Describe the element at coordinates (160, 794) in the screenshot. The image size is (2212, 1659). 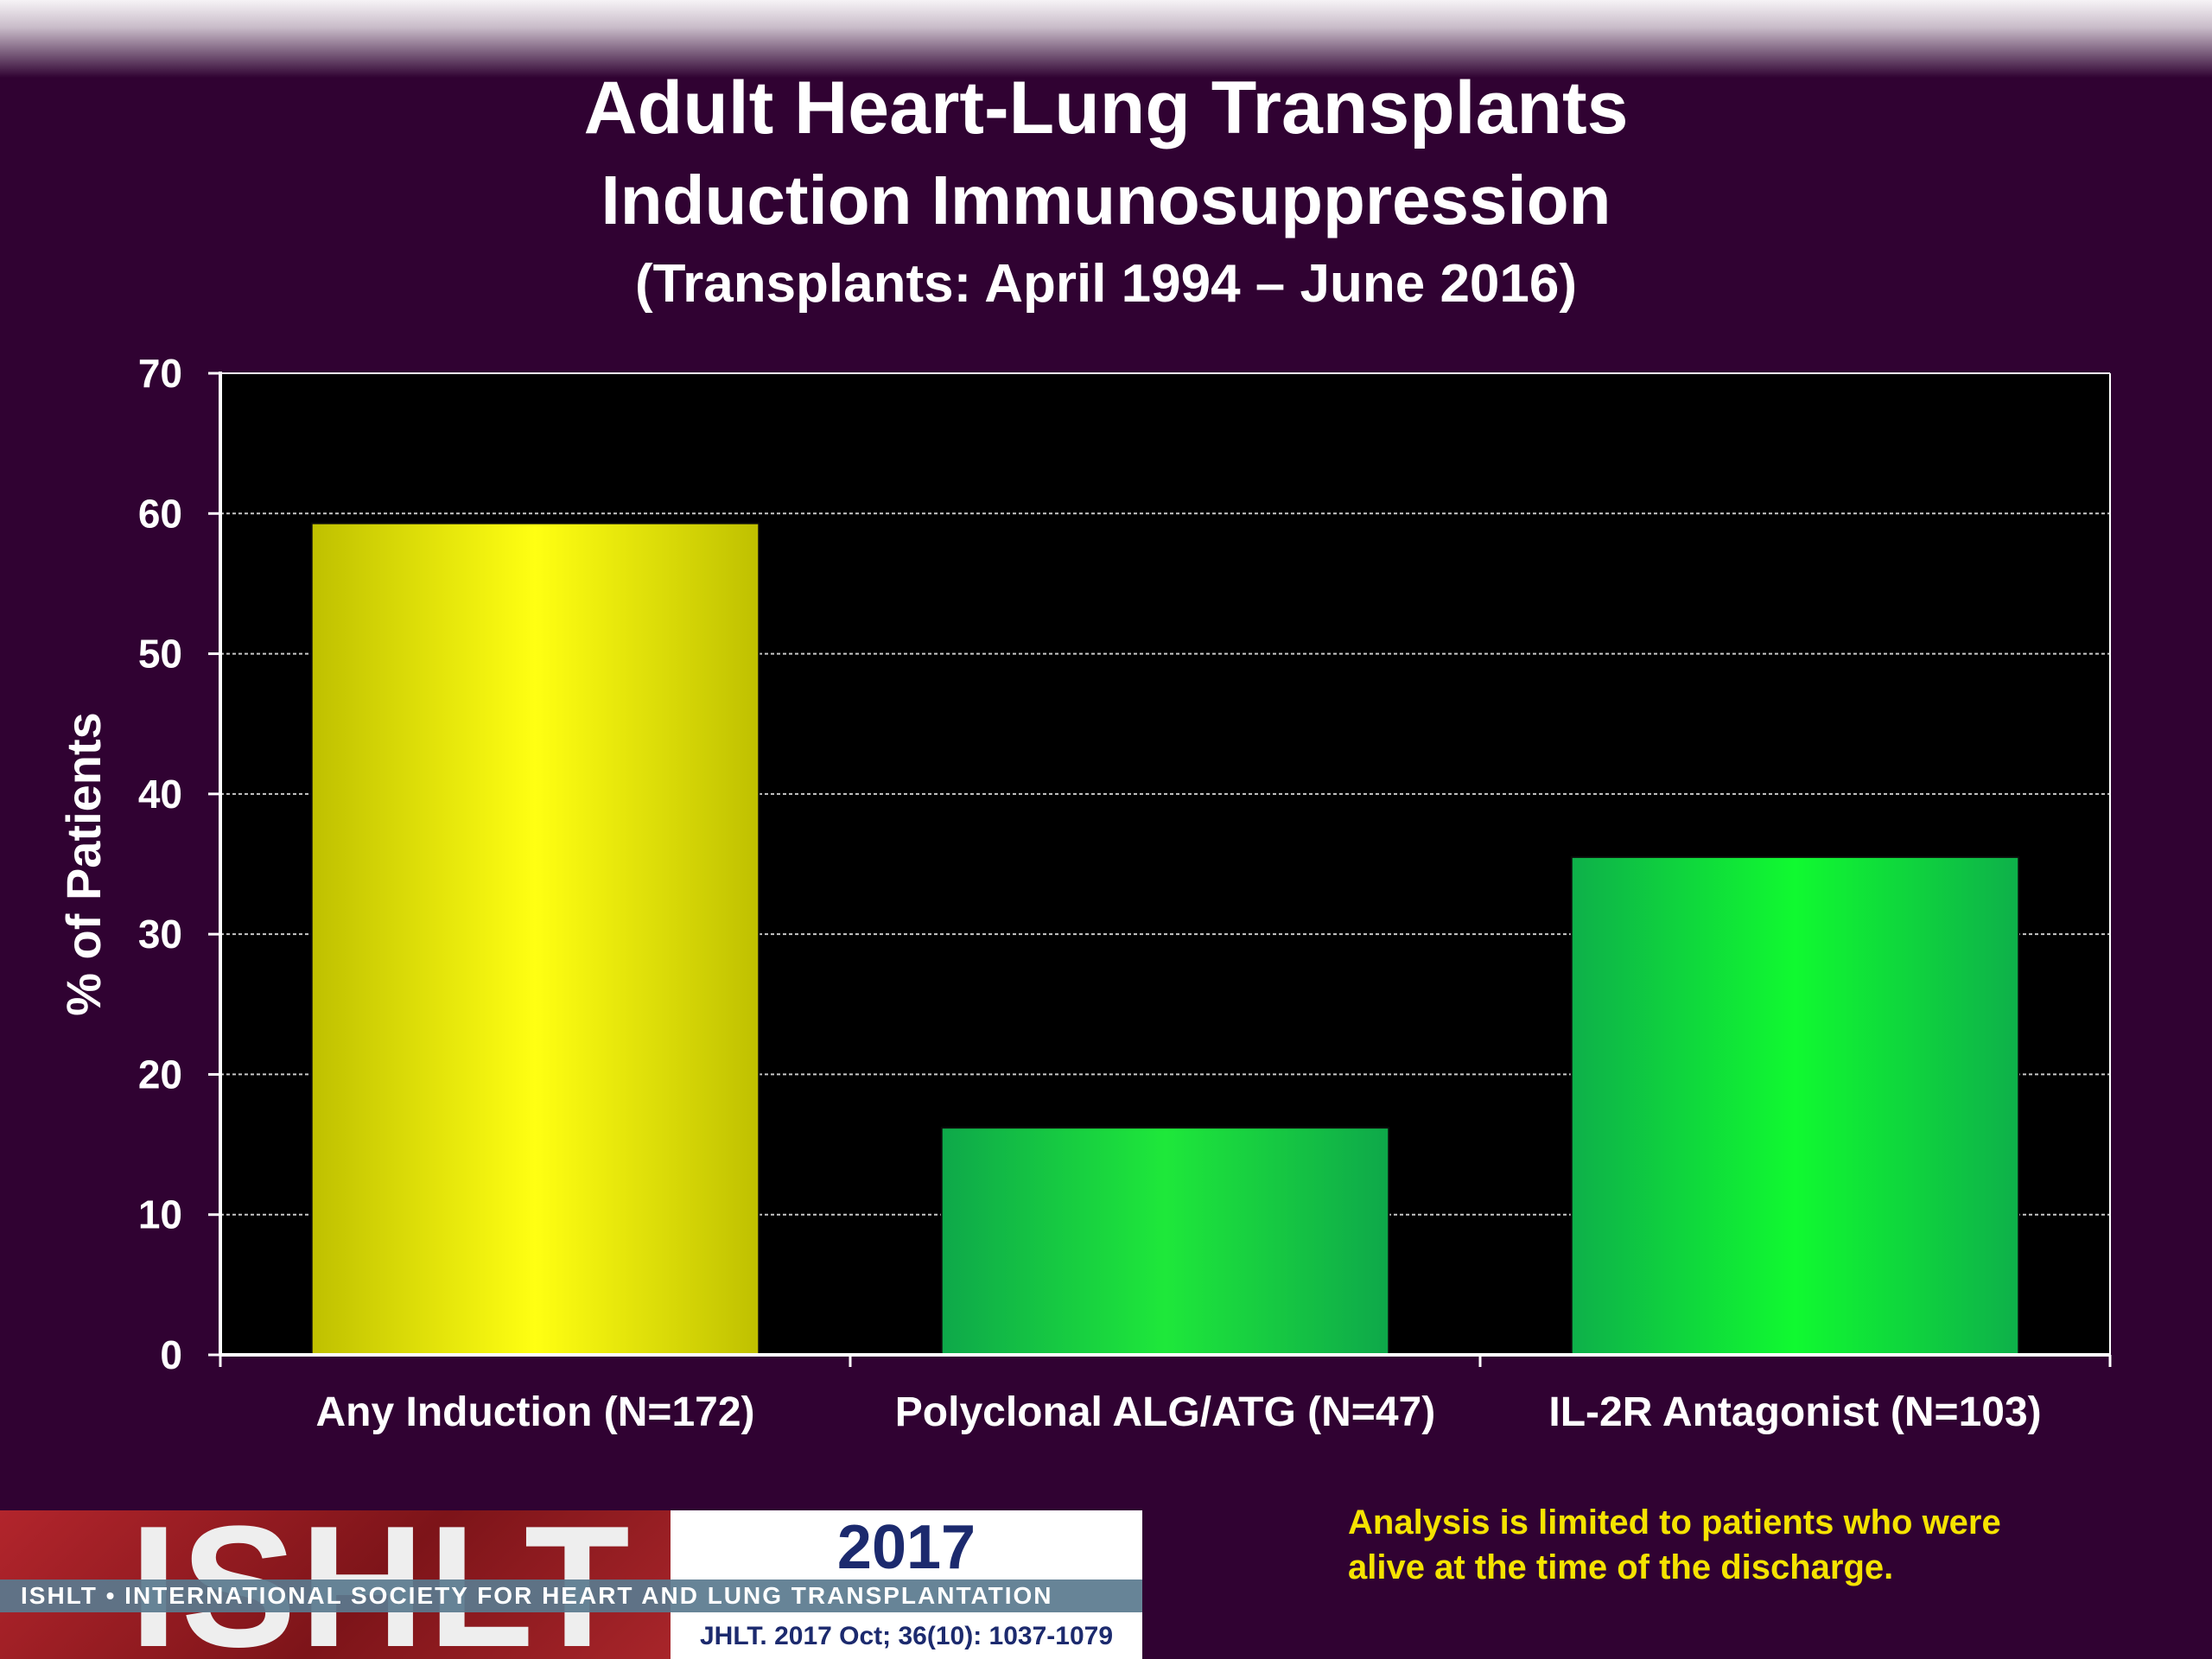
I see `y-tick-label: 40` at that location.